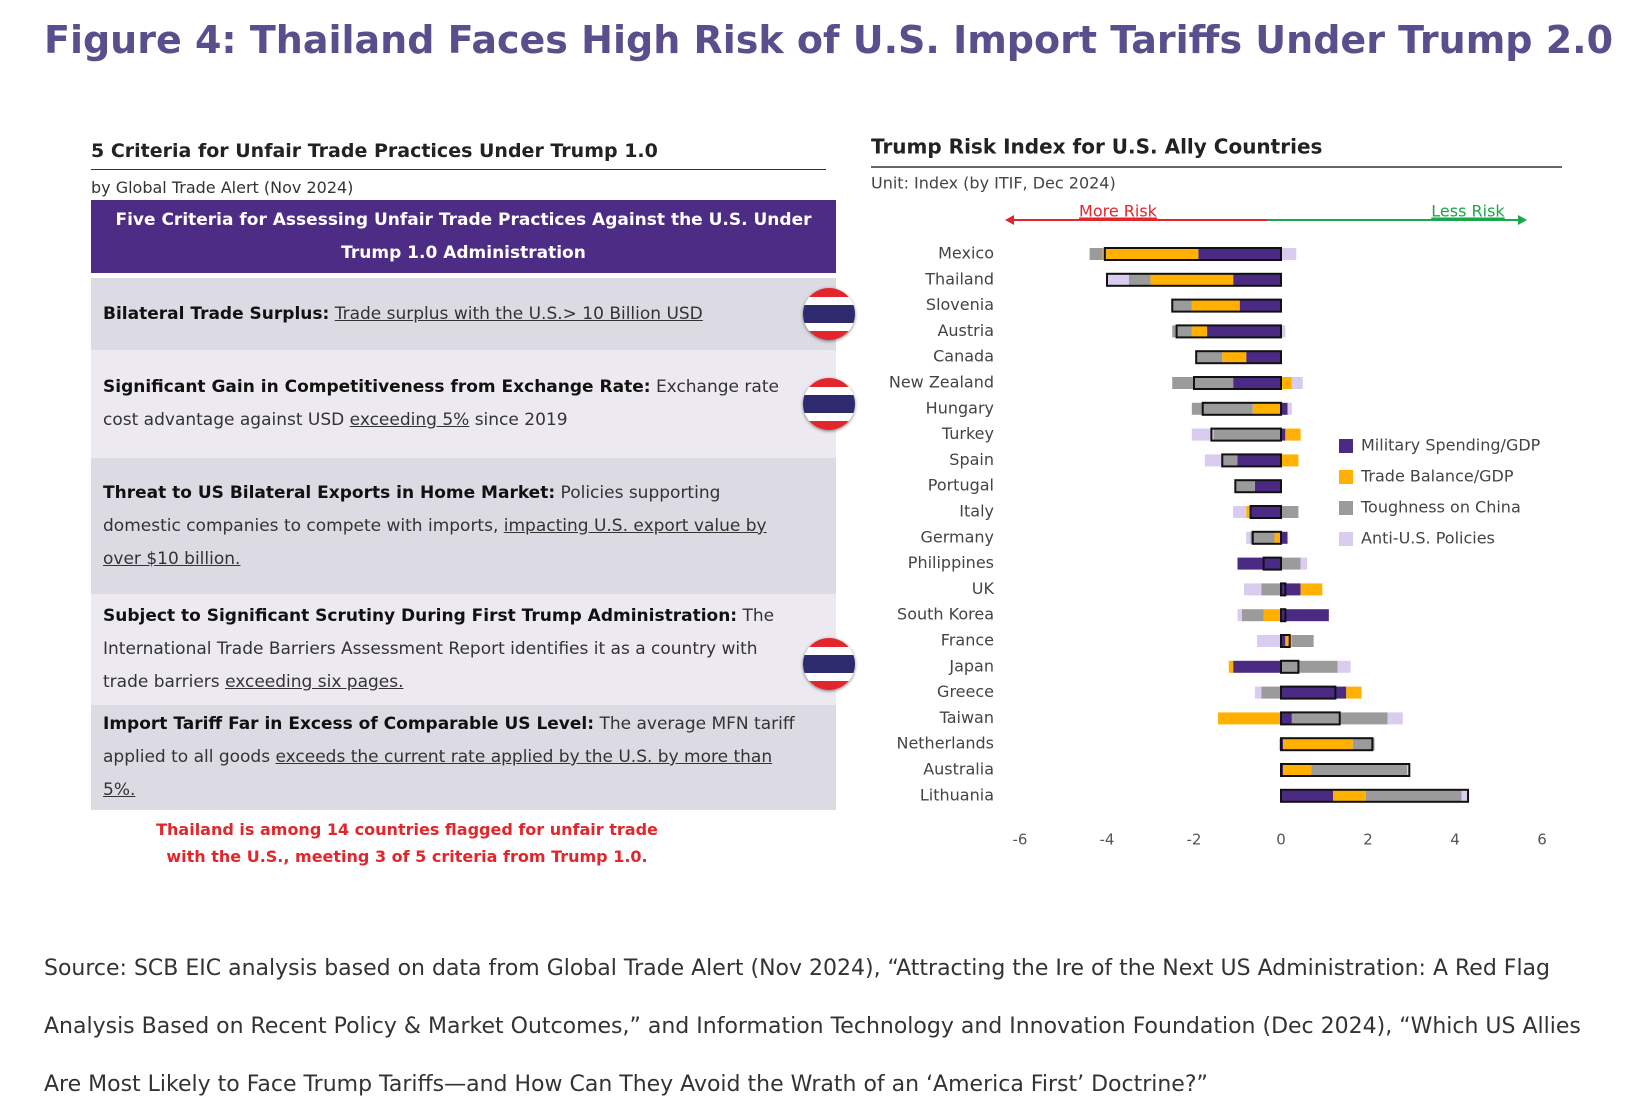 Image resolution: width=1652 pixels, height=1115 pixels. Describe the element at coordinates (976, 511) in the screenshot. I see `category-label: Italy` at that location.